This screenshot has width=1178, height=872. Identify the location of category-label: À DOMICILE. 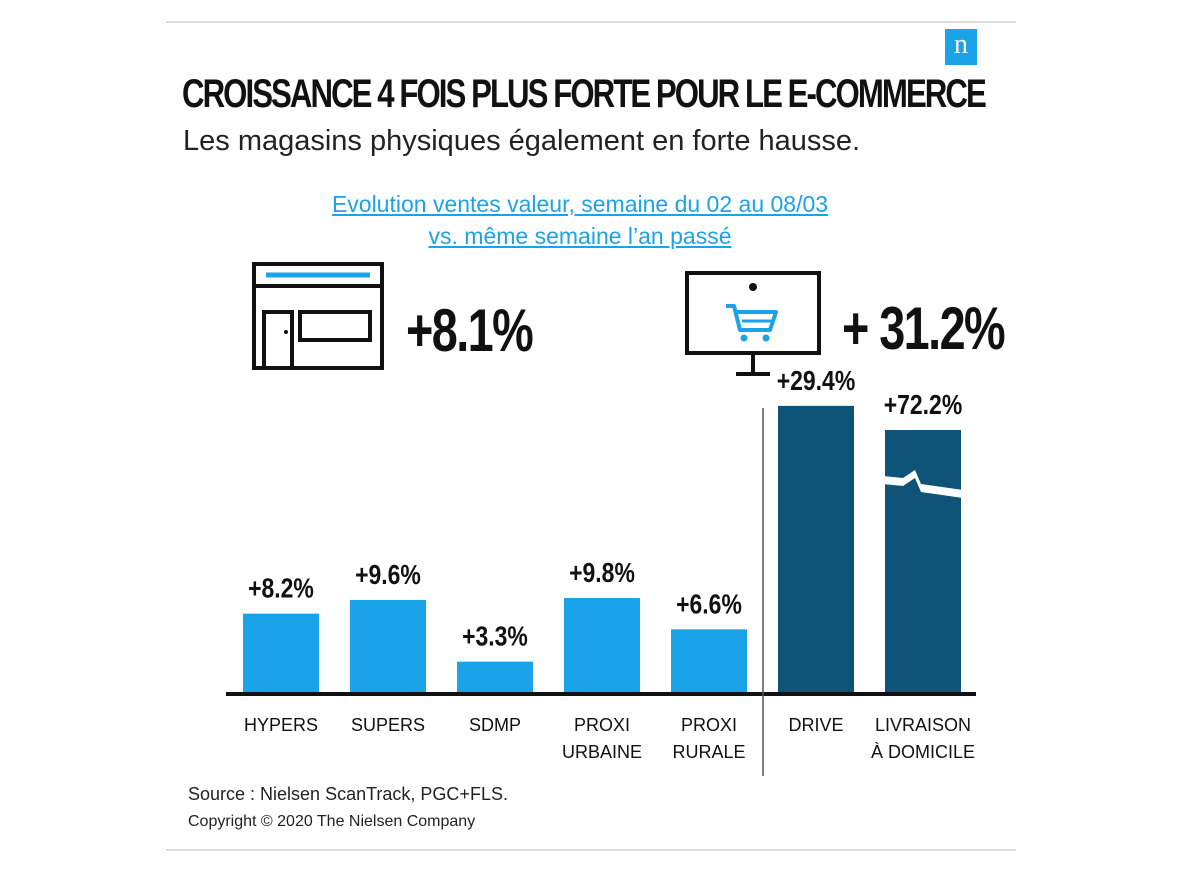
(923, 752).